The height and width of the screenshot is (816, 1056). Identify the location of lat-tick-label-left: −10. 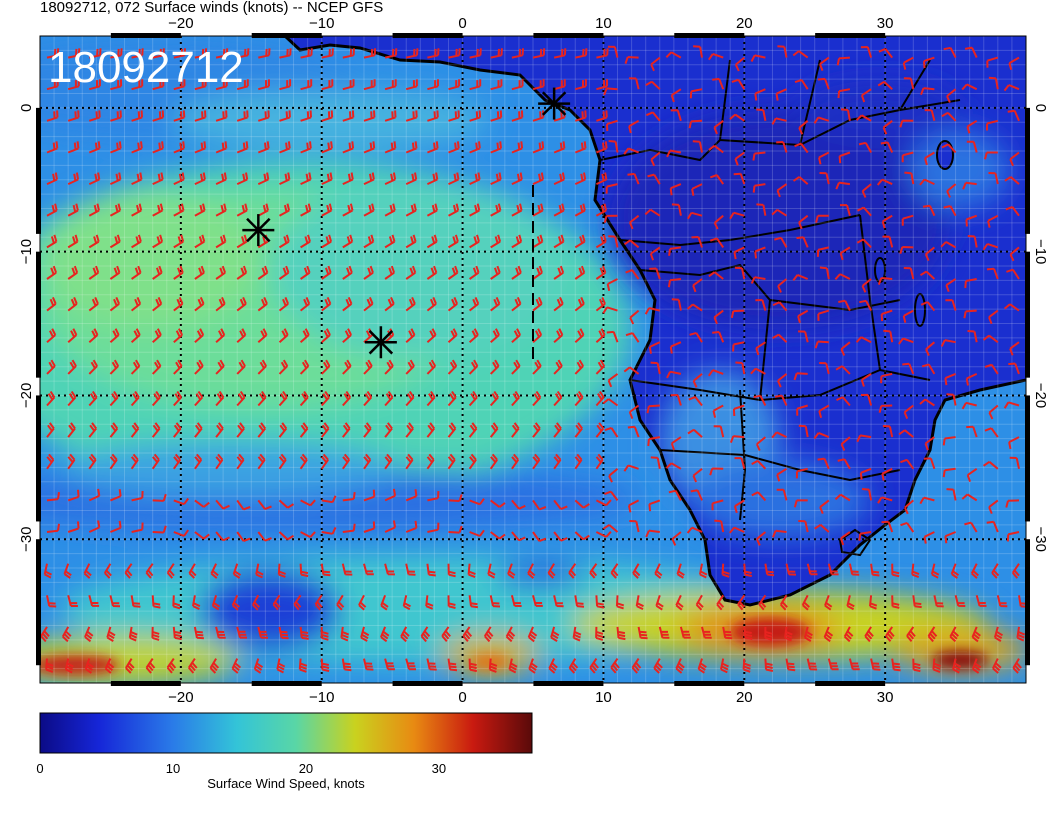
(26, 251).